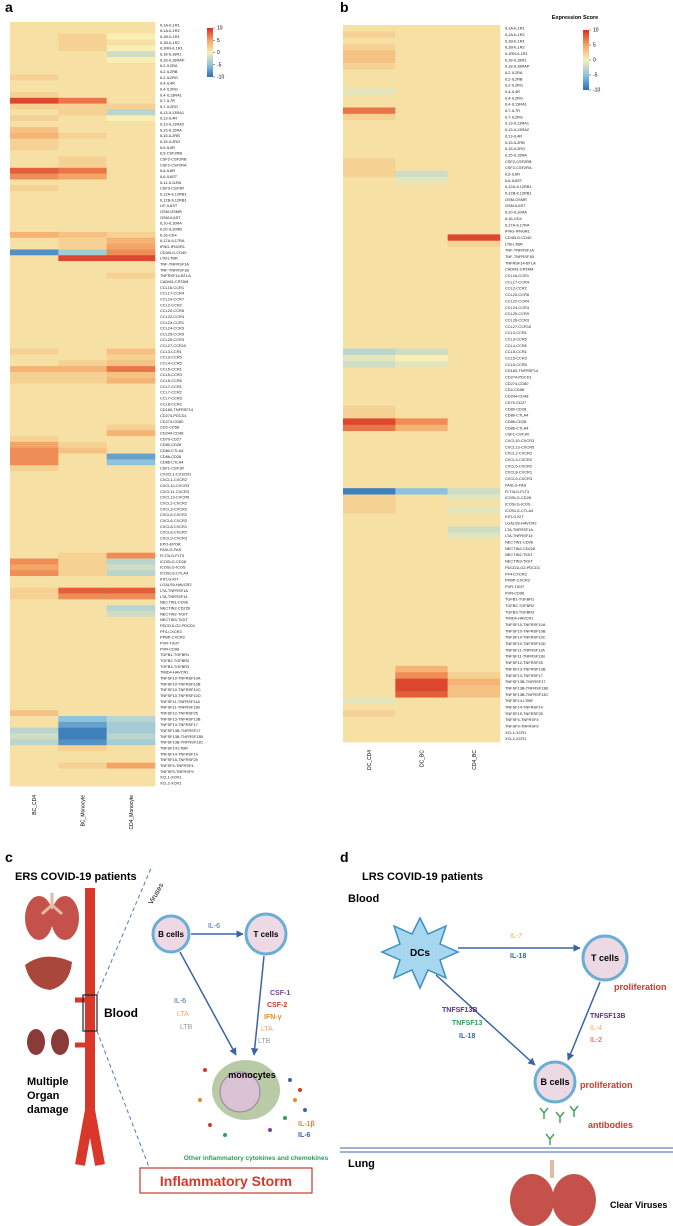 Image resolution: width=673 pixels, height=1226 pixels. Describe the element at coordinates (280, 993) in the screenshot. I see `signal-label: CSF-1` at that location.